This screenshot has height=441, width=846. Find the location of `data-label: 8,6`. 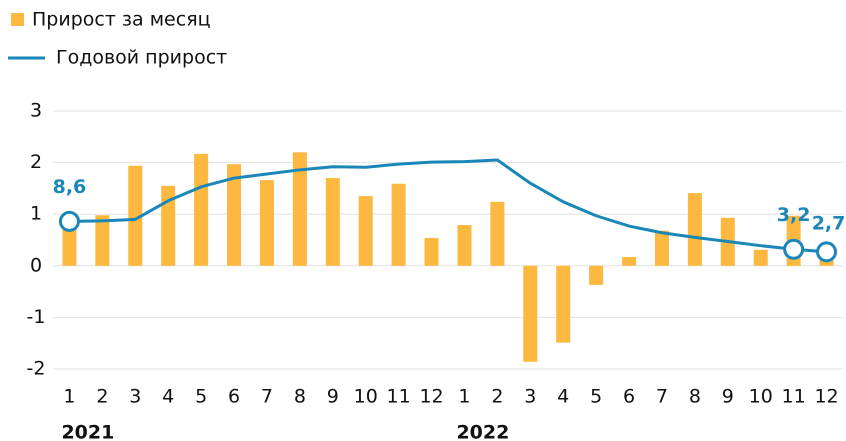

data-label: 8,6 is located at coordinates (70, 187).